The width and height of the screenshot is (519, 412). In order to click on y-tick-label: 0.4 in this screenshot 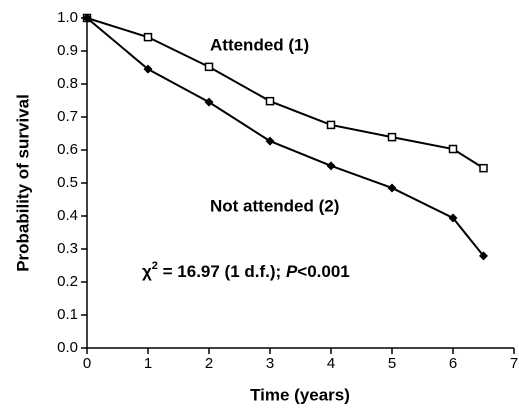, I will do `click(67, 215)`.